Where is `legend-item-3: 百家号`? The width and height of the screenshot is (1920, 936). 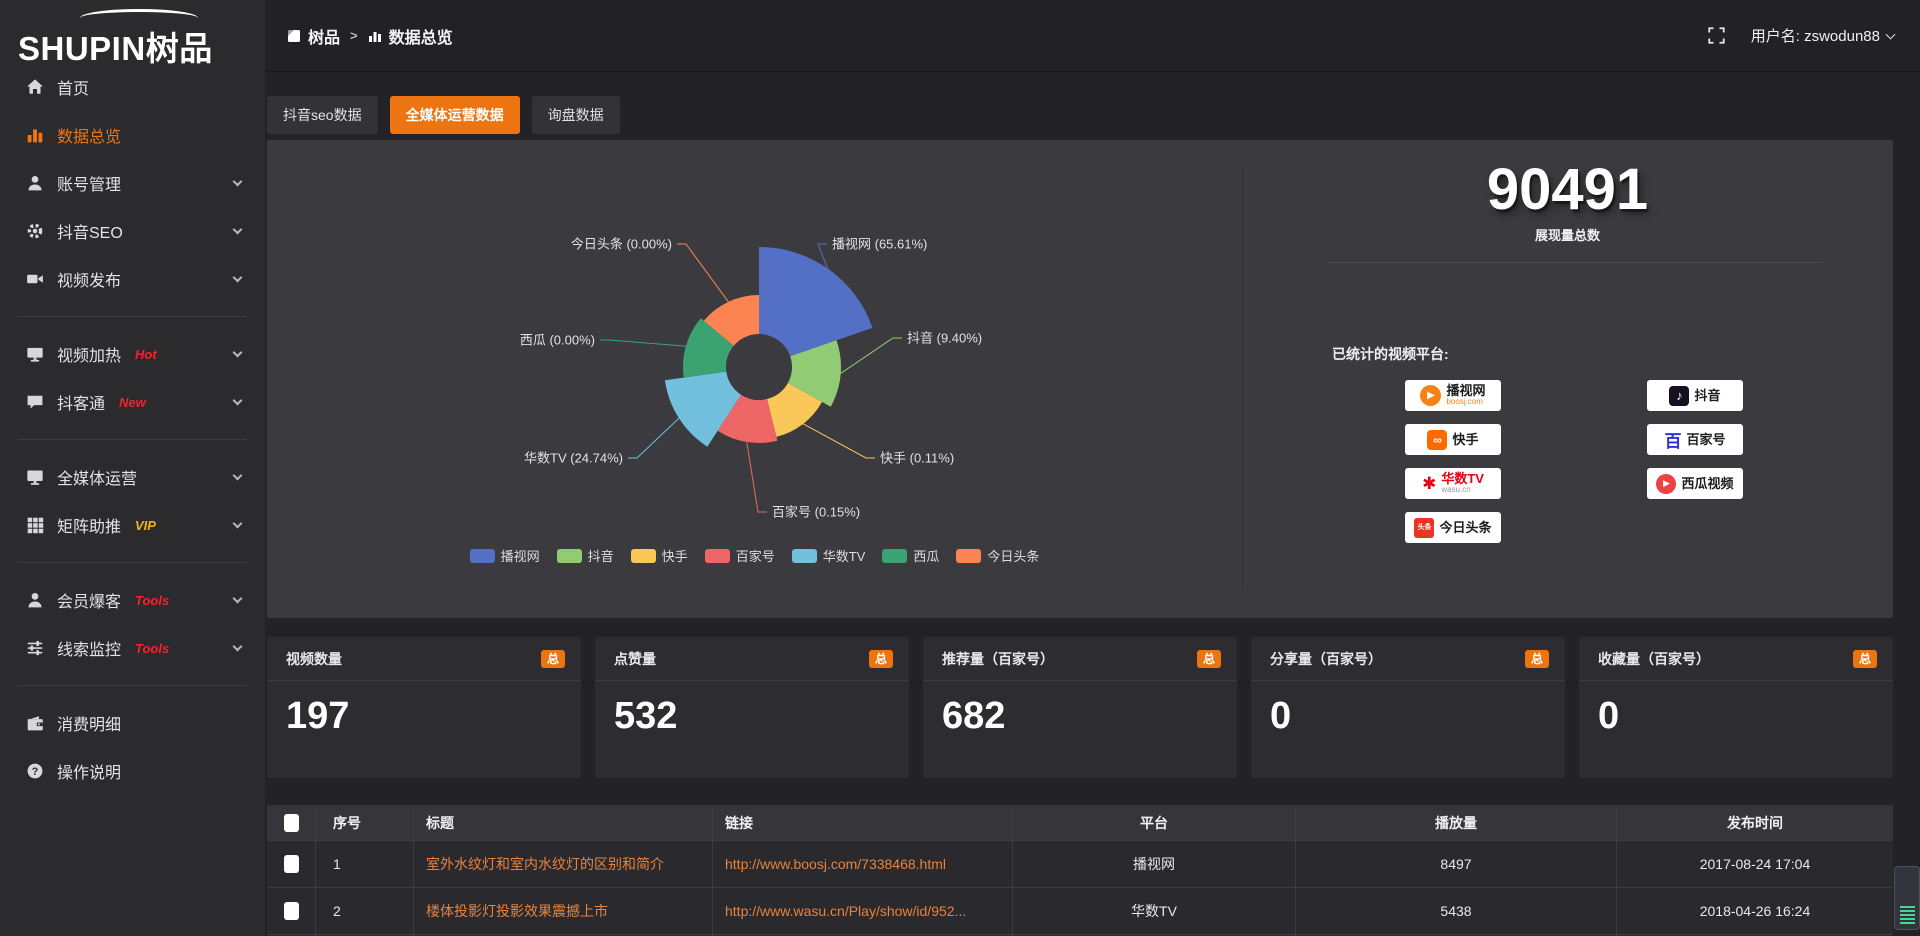
legend-item-3: 百家号 is located at coordinates (739, 555).